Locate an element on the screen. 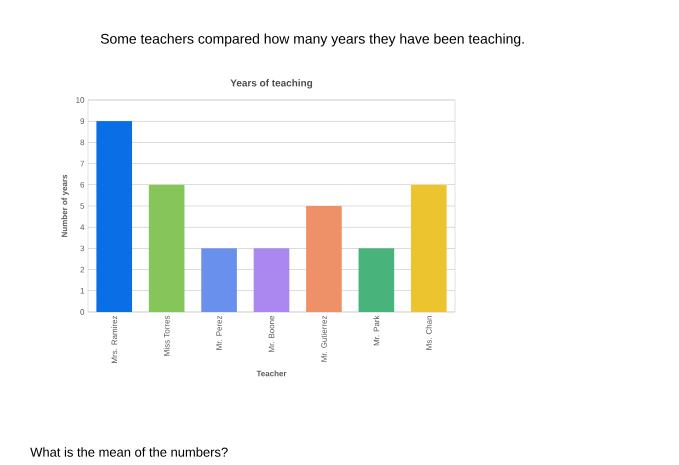 Image resolution: width=679 pixels, height=465 pixels. text: What is the mean of the numbers? is located at coordinates (129, 452).